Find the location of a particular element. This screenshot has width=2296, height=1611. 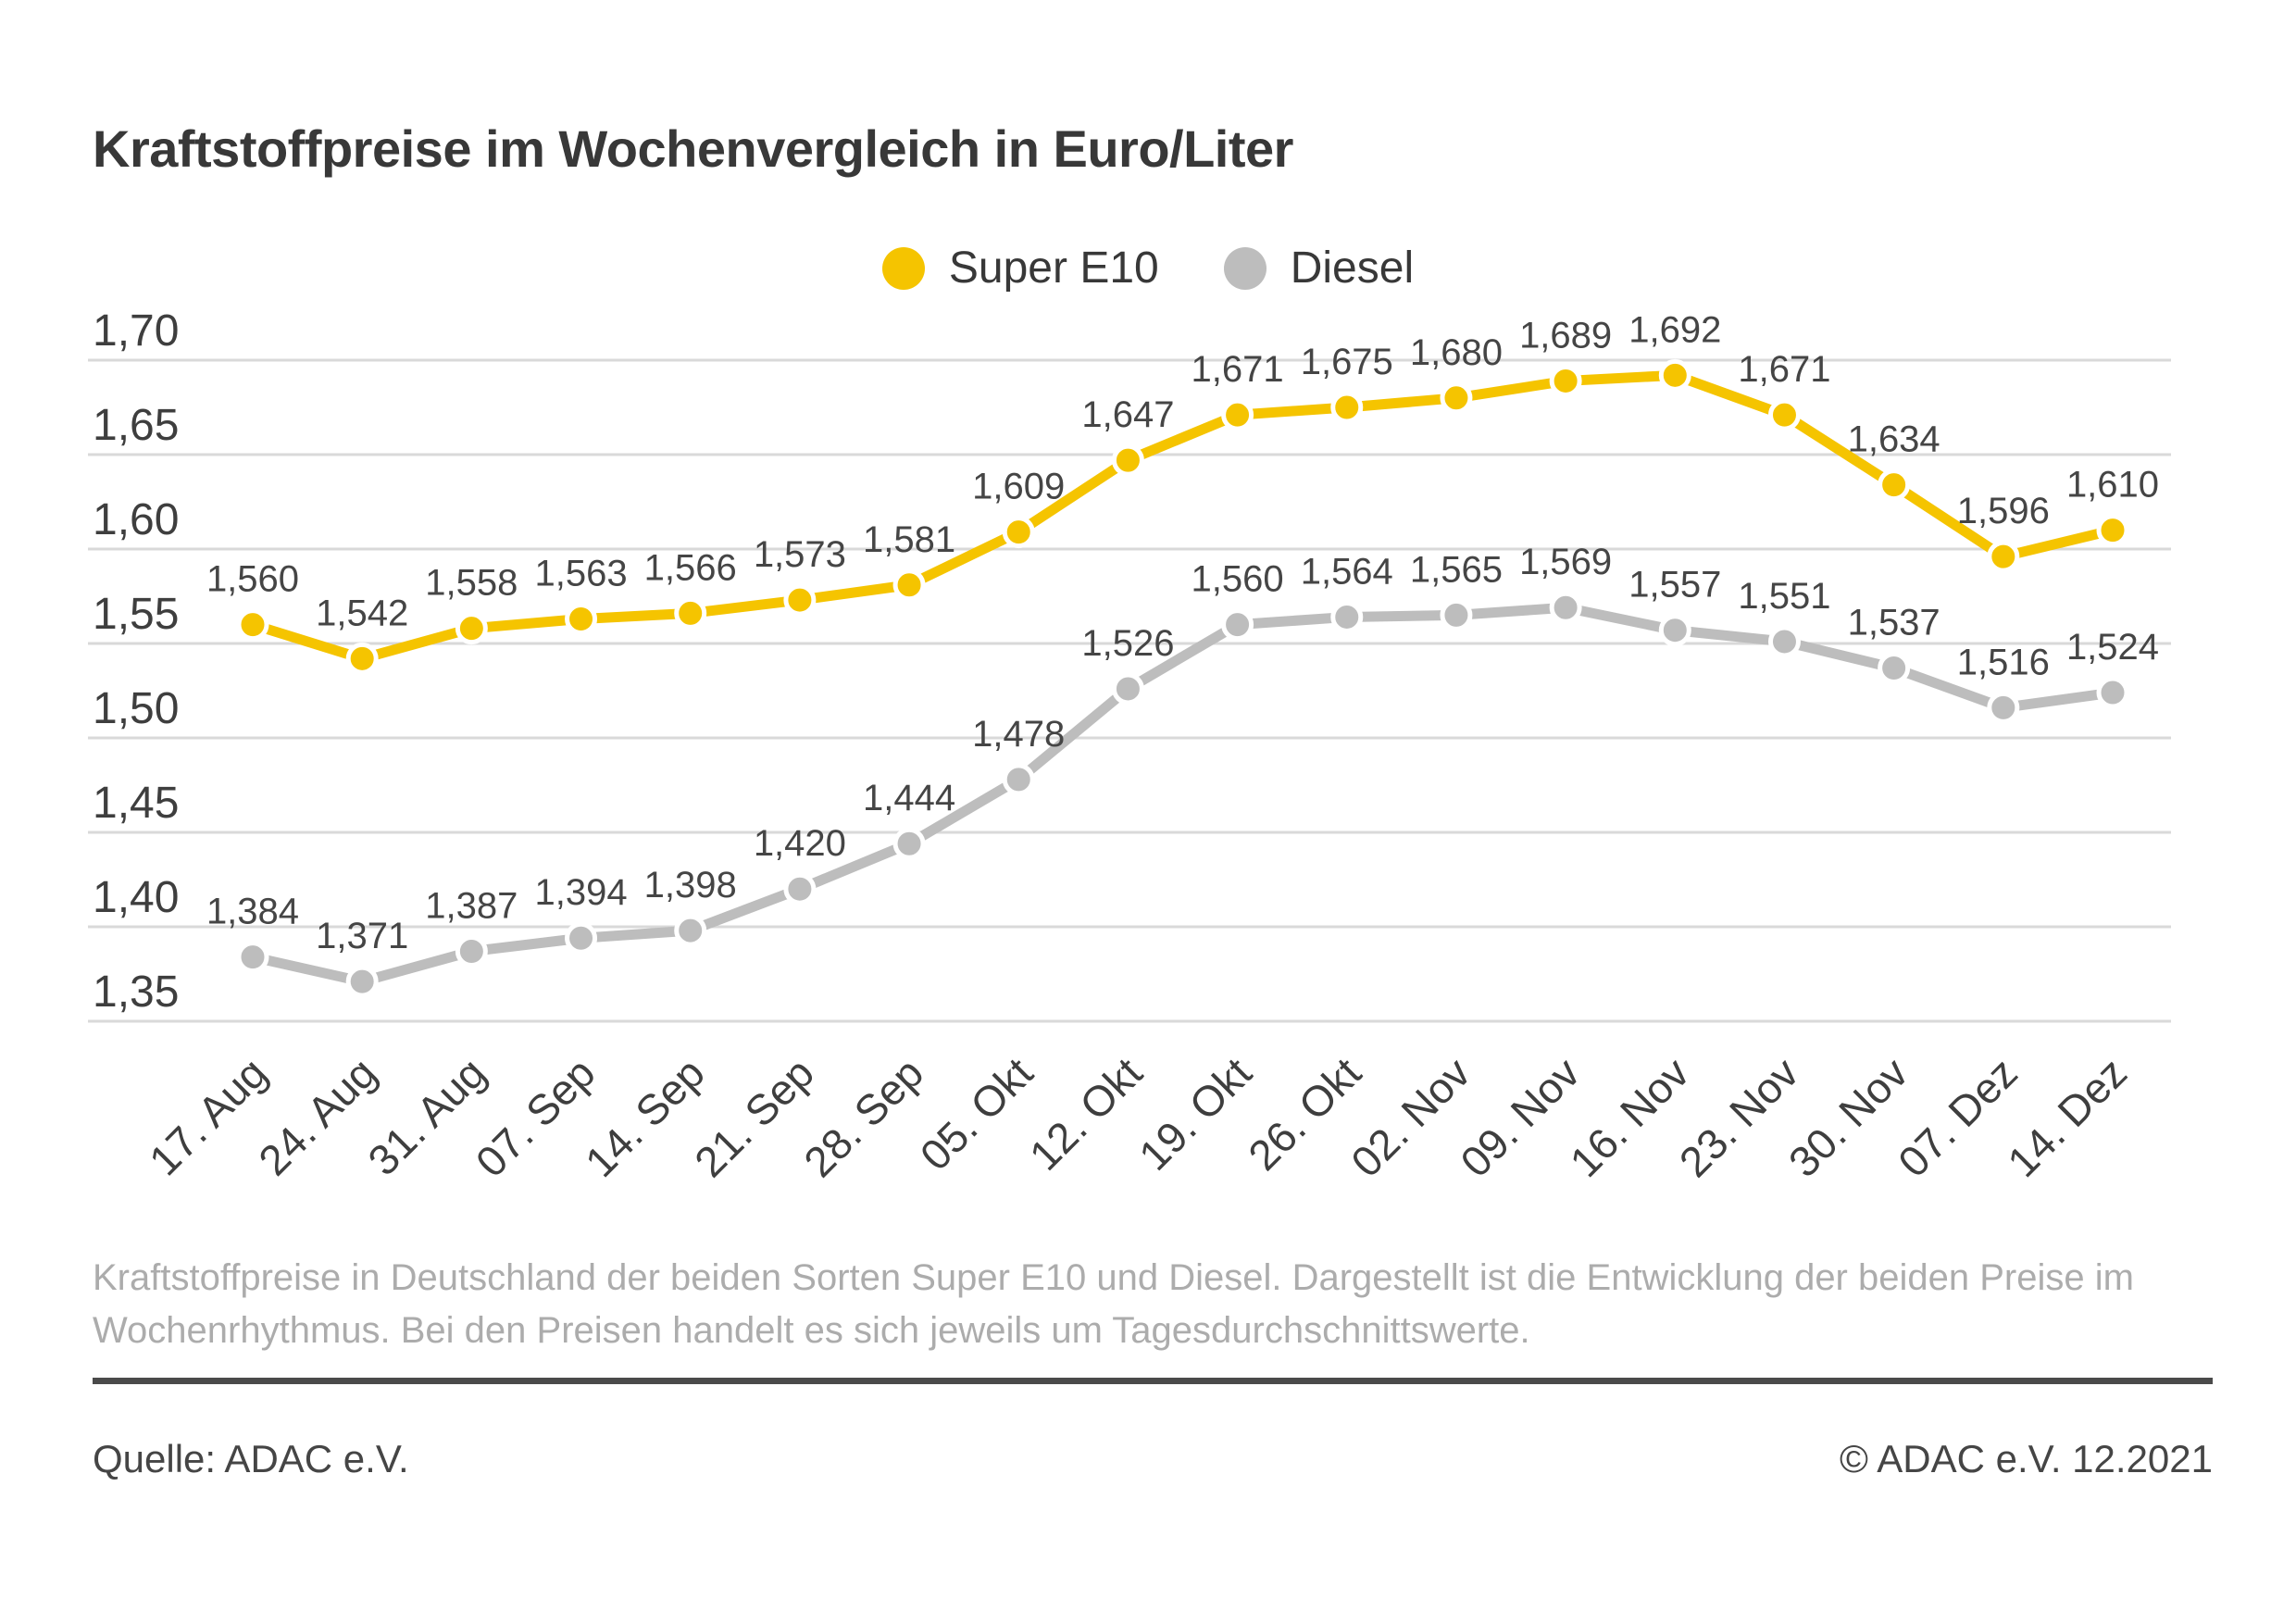

chart-legend: Super E10 Diesel is located at coordinates (1148, 268).